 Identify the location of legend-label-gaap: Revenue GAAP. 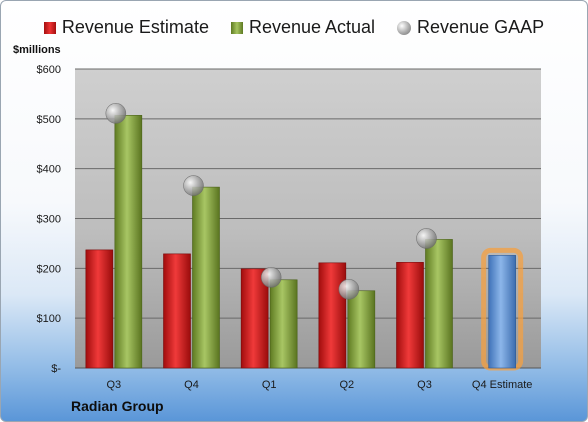
(481, 27).